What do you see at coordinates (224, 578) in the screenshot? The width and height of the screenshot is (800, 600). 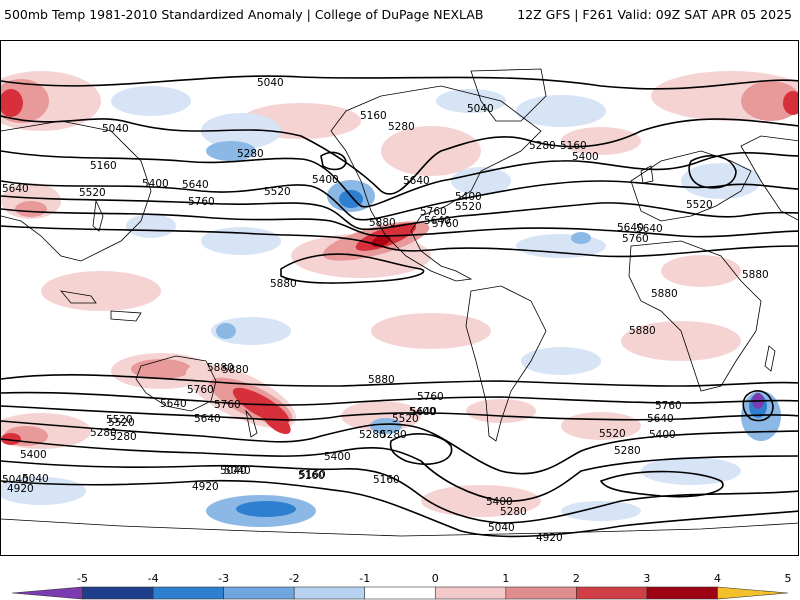 I see `colorbar-tick-label: -3` at bounding box center [224, 578].